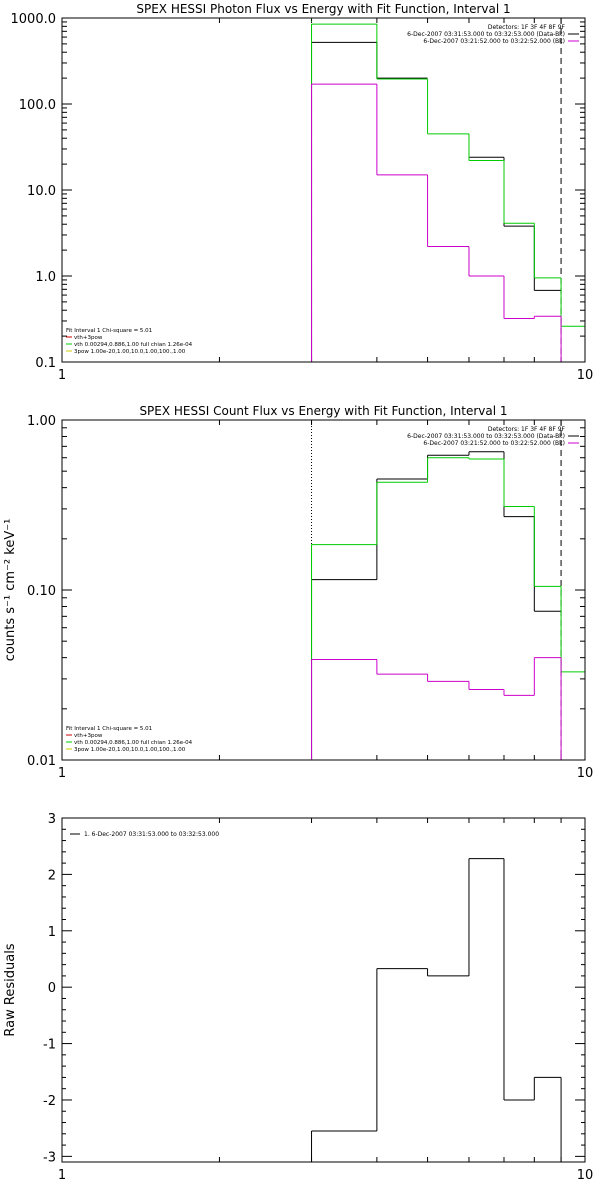  What do you see at coordinates (45, 363) in the screenshot?
I see `y-tick-label: 0.1` at bounding box center [45, 363].